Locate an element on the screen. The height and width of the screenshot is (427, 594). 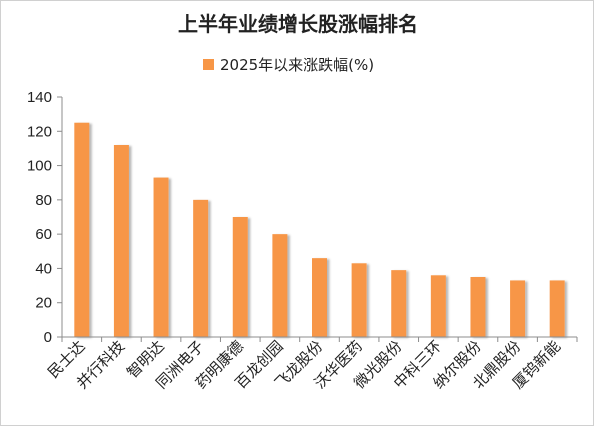
y-tick-label: 100 is located at coordinates (39, 166).